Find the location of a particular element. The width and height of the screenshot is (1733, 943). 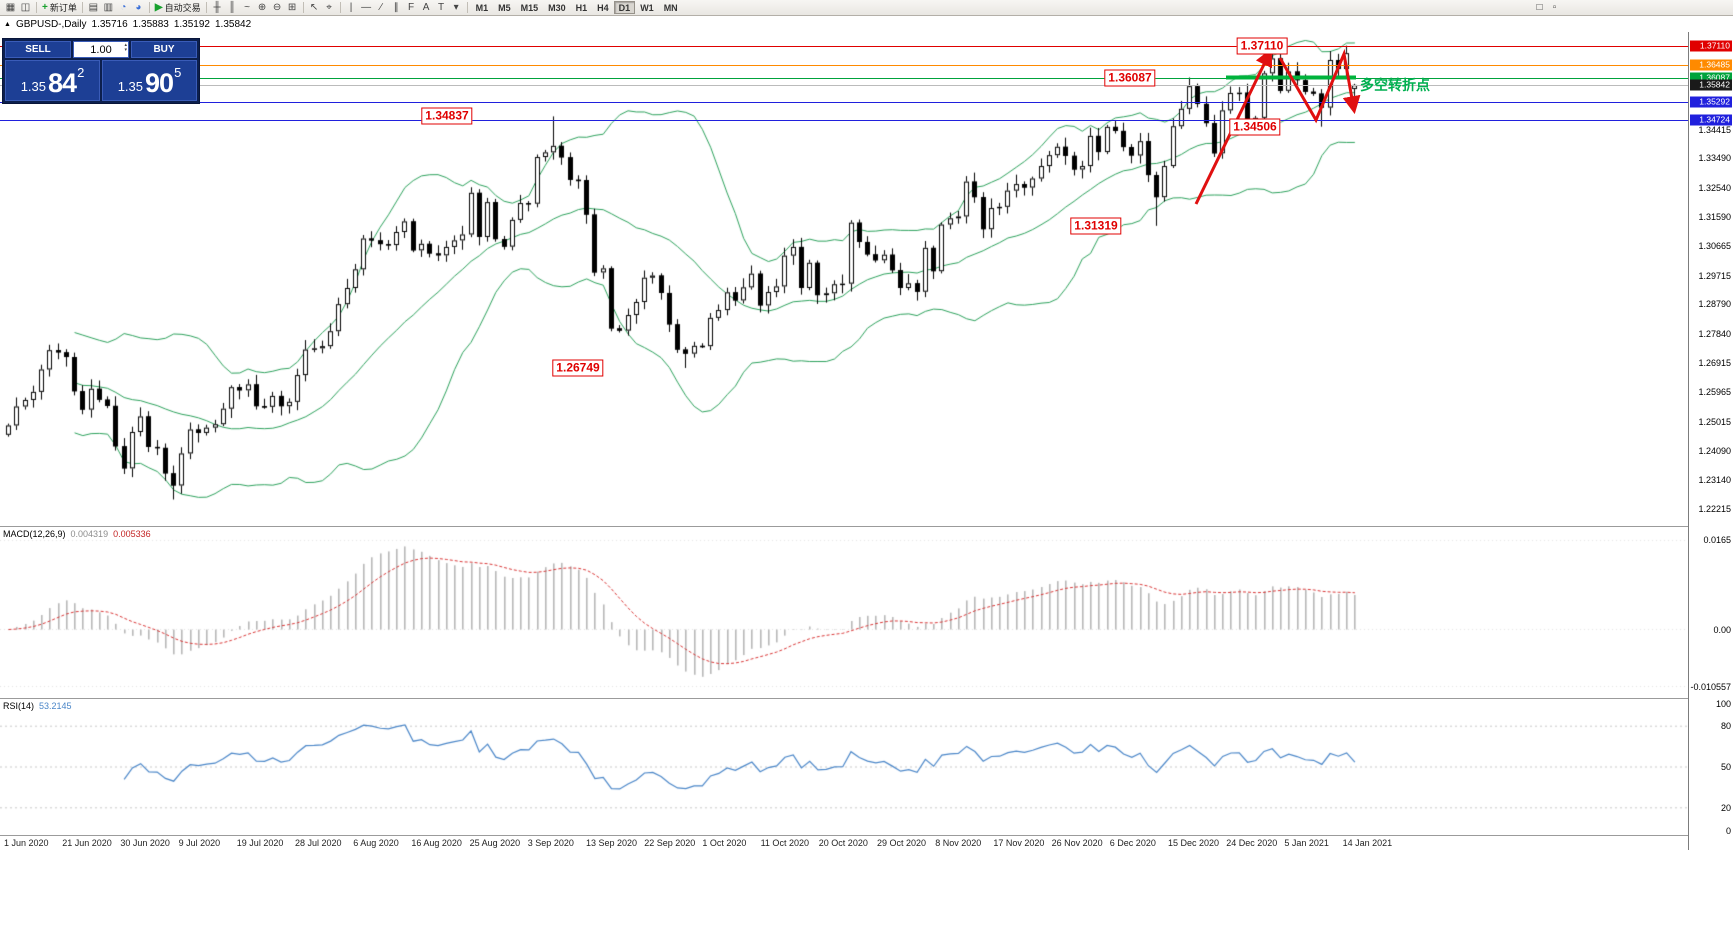

rsi-axis-label: 100 is located at coordinates (1723, 704).